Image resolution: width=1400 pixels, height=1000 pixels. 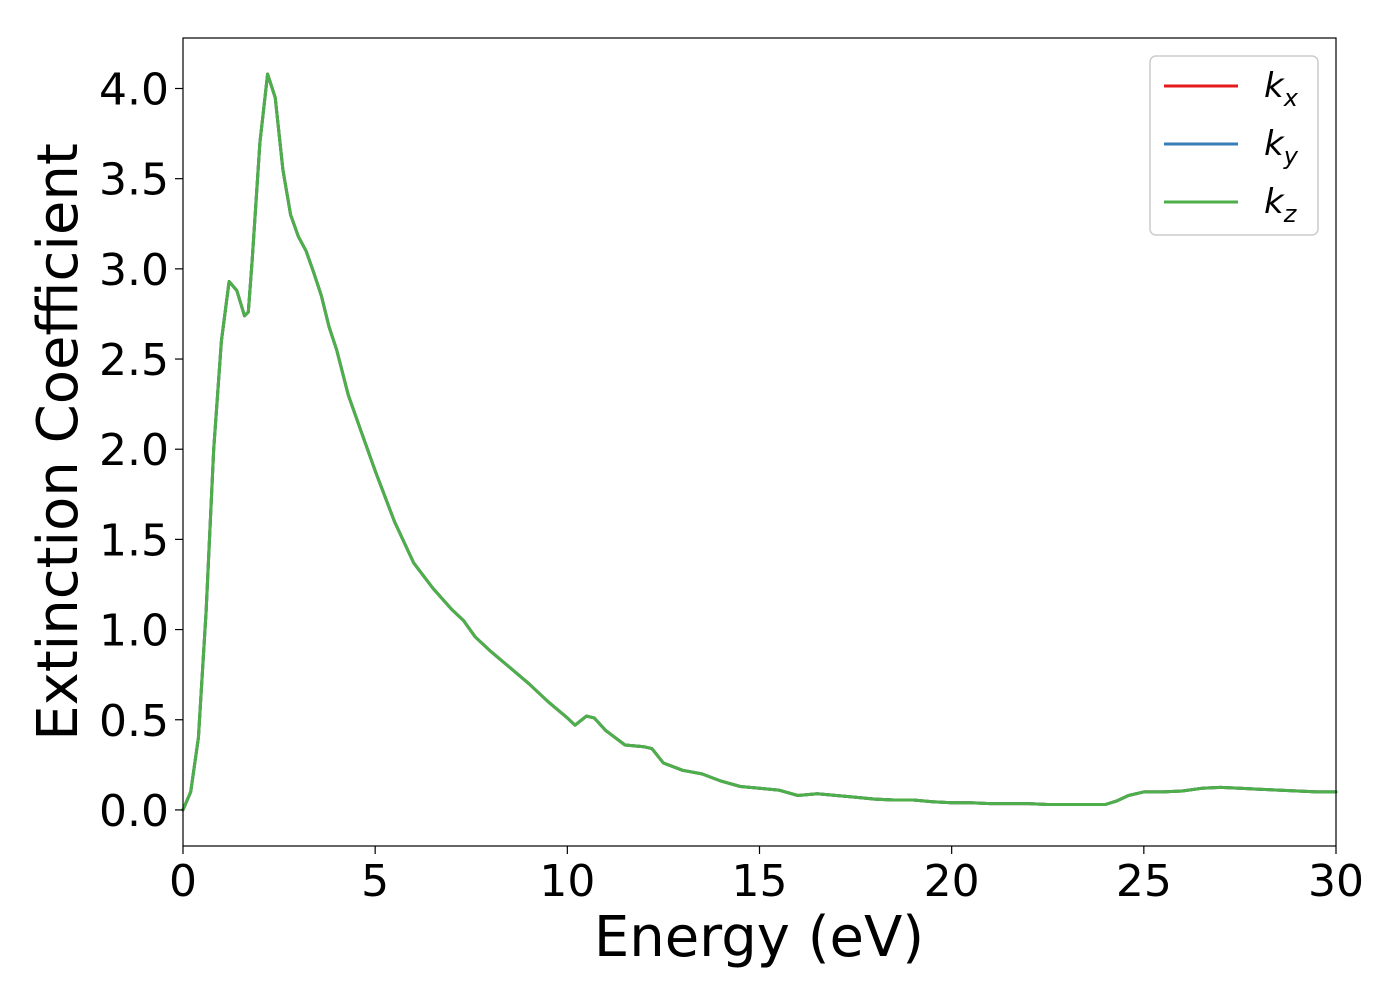 What do you see at coordinates (375, 881) in the screenshot?
I see `x-tick-label: 5` at bounding box center [375, 881].